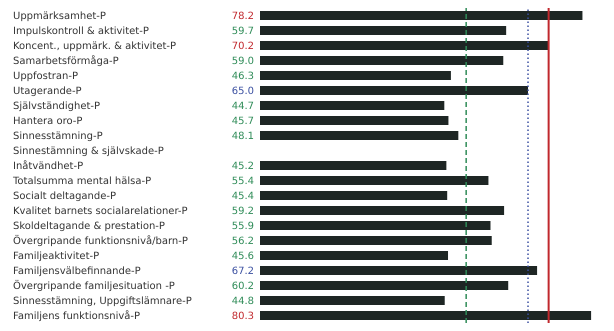  What do you see at coordinates (243, 301) in the screenshot?
I see `data-label: 44.8` at bounding box center [243, 301].